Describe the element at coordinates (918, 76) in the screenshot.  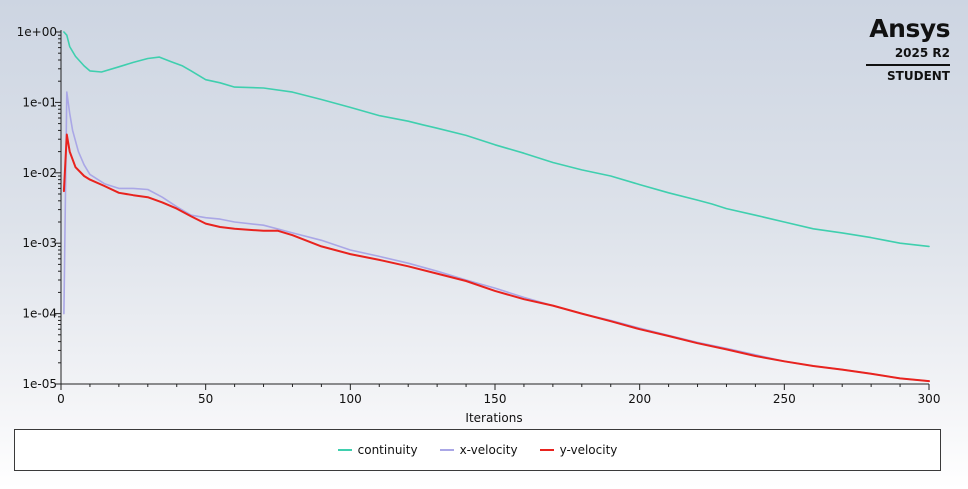
I see `logo-edition: STUDENT` at that location.